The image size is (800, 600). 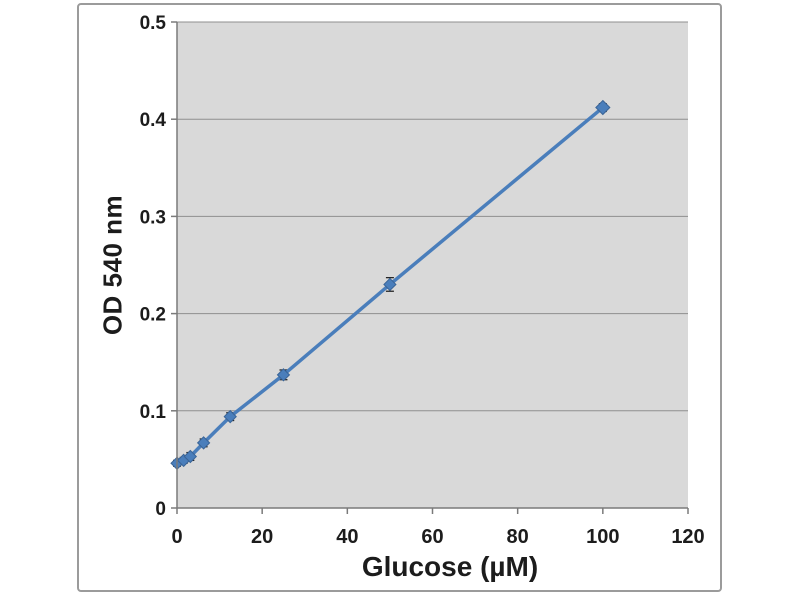 I want to click on y-tick-label: 0, so click(x=160, y=509).